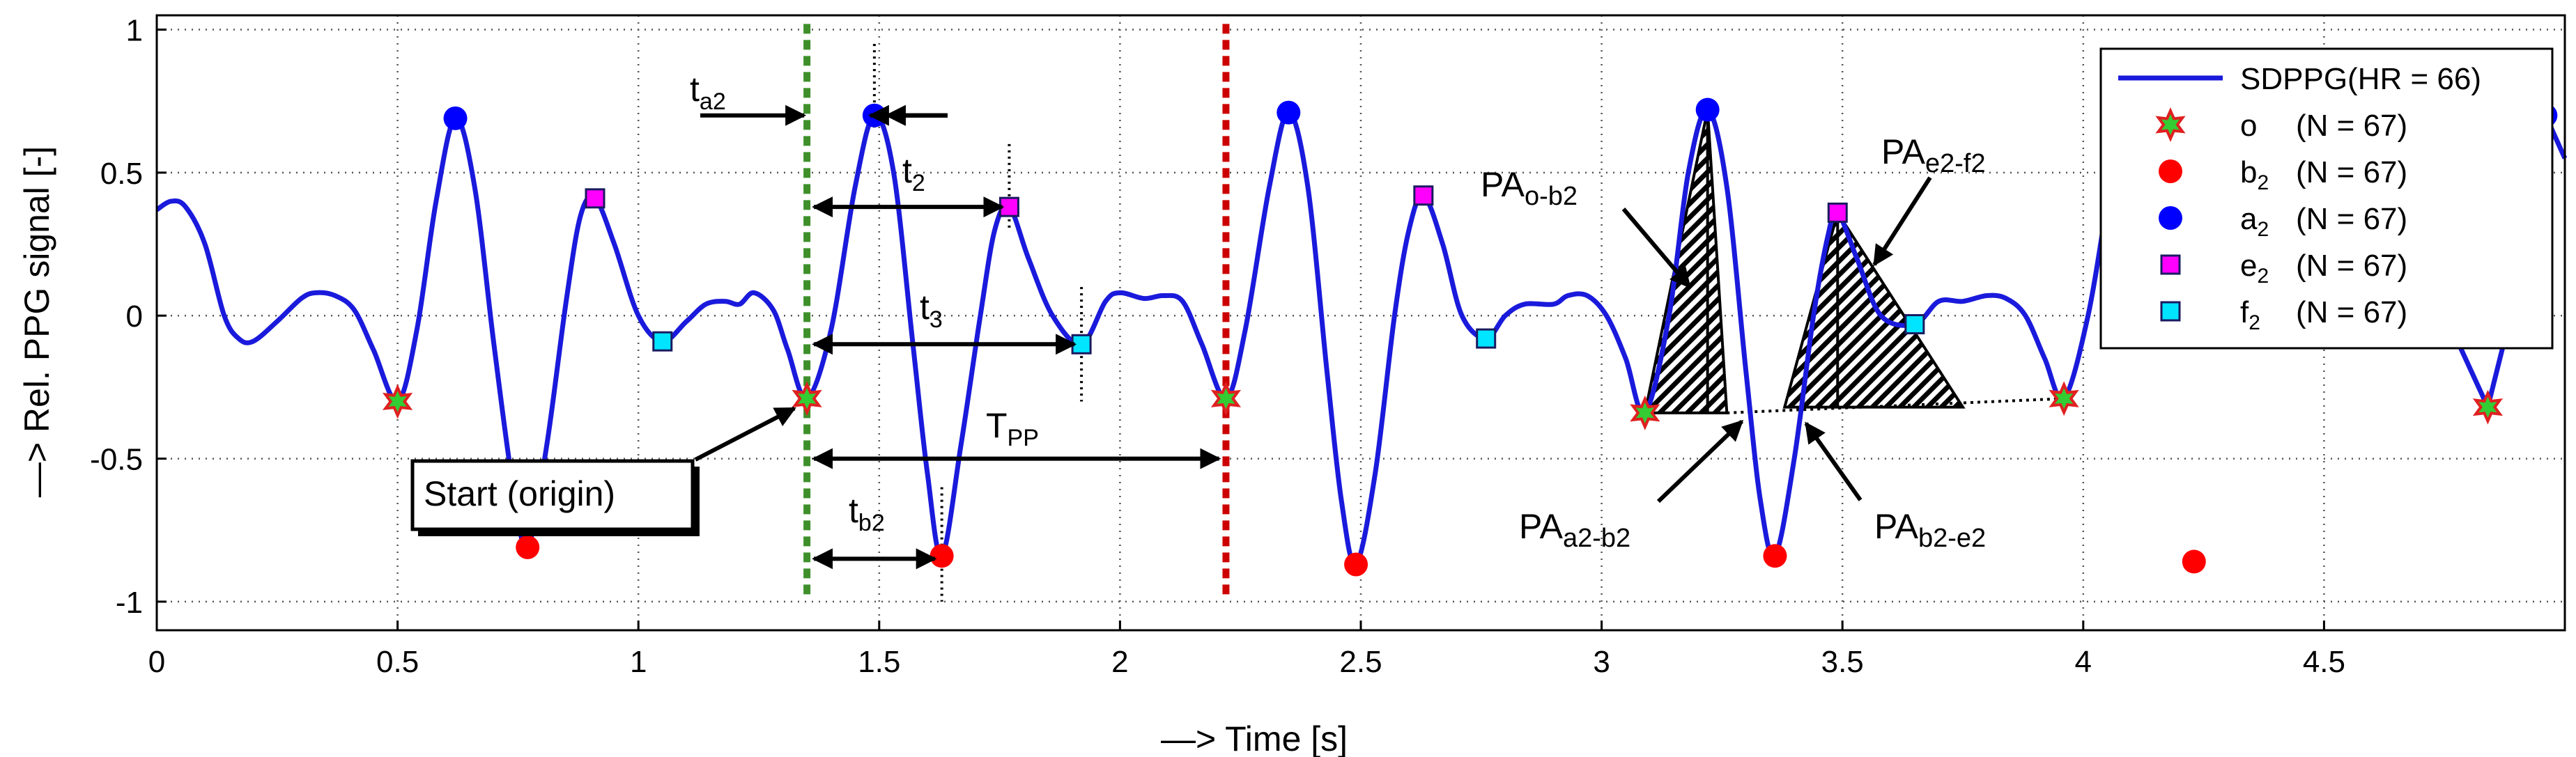 Image resolution: width=2576 pixels, height=757 pixels. What do you see at coordinates (2083, 662) in the screenshot?
I see `x-tick-label: 4` at bounding box center [2083, 662].